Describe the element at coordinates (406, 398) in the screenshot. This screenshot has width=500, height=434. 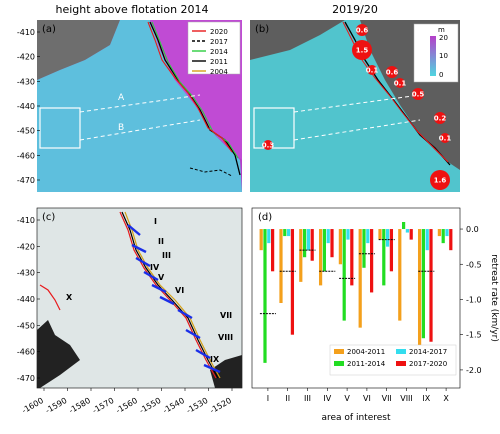
I see `xtick-d-VIII: VIII` at that location.